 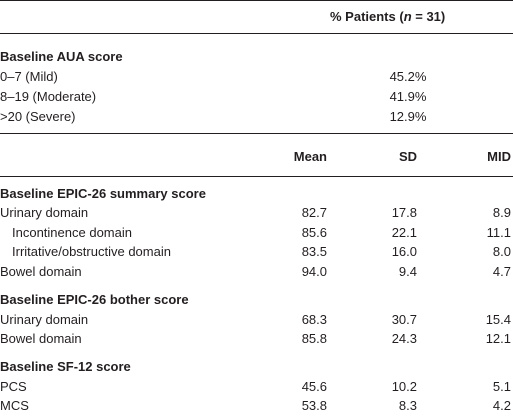 I want to click on cell: 53.8, so click(x=314, y=406).